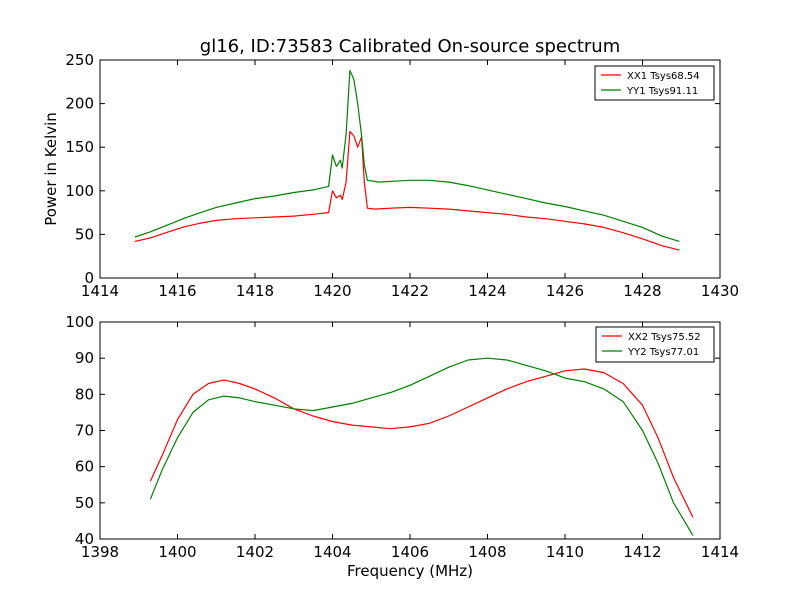 The height and width of the screenshot is (604, 800). I want to click on y-tick-label: 250, so click(79, 60).